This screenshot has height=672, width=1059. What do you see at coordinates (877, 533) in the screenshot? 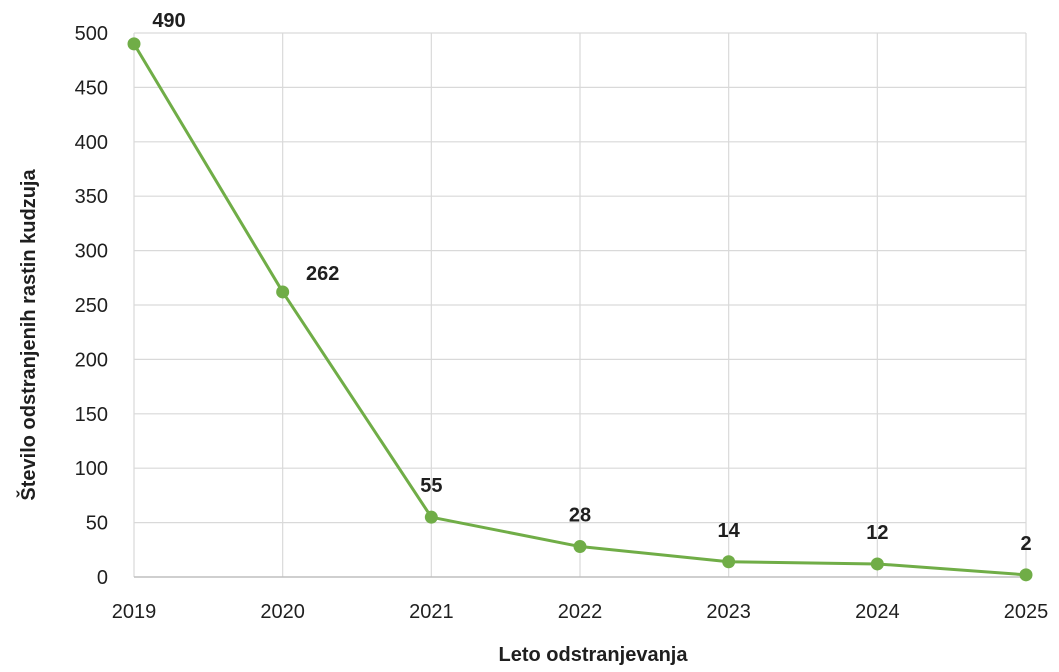
I see `data-label: 12` at bounding box center [877, 533].